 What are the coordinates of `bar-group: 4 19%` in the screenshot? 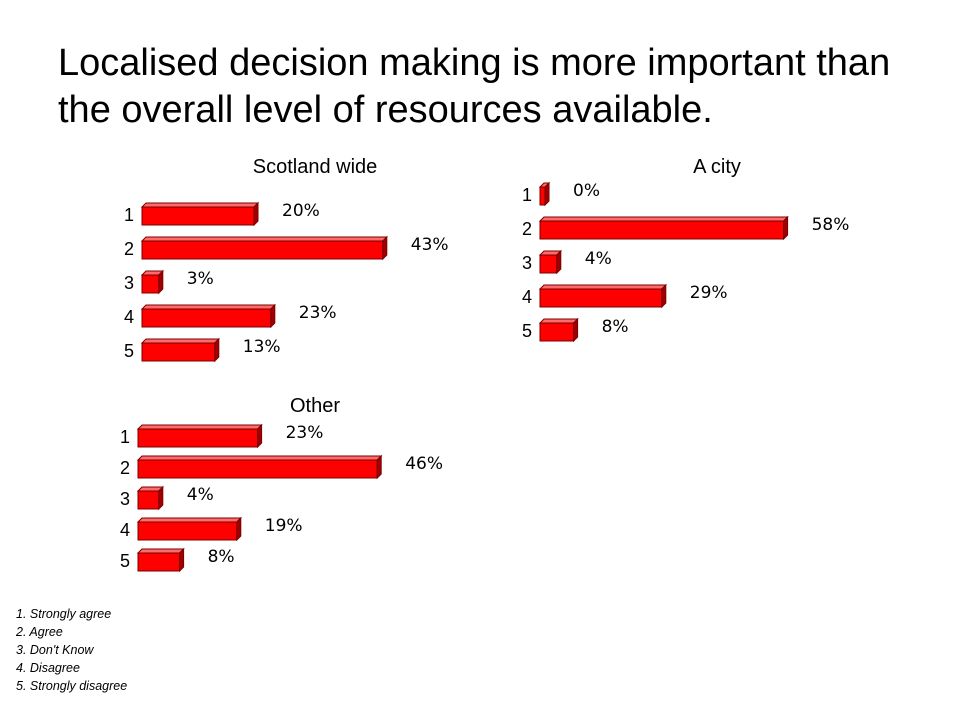 It's located at (211, 529).